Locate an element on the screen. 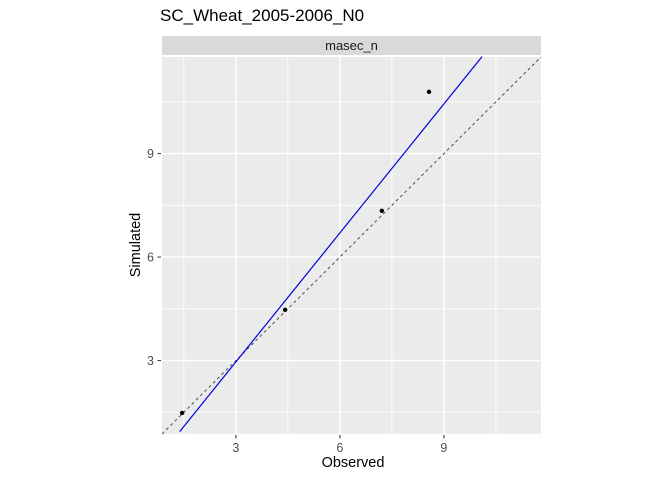 The width and height of the screenshot is (672, 480). y-tick-label: 9 is located at coordinates (150, 154).